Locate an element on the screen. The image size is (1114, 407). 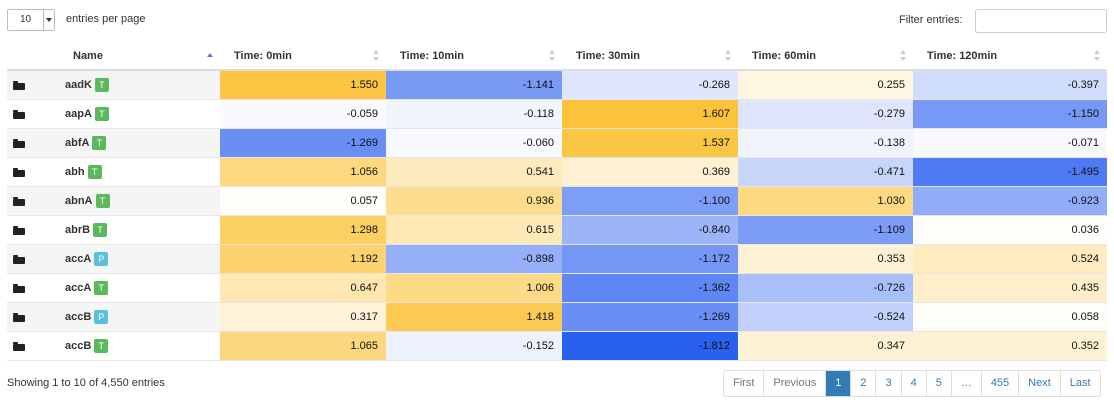
expression-cell: 0.057 is located at coordinates (303, 201).